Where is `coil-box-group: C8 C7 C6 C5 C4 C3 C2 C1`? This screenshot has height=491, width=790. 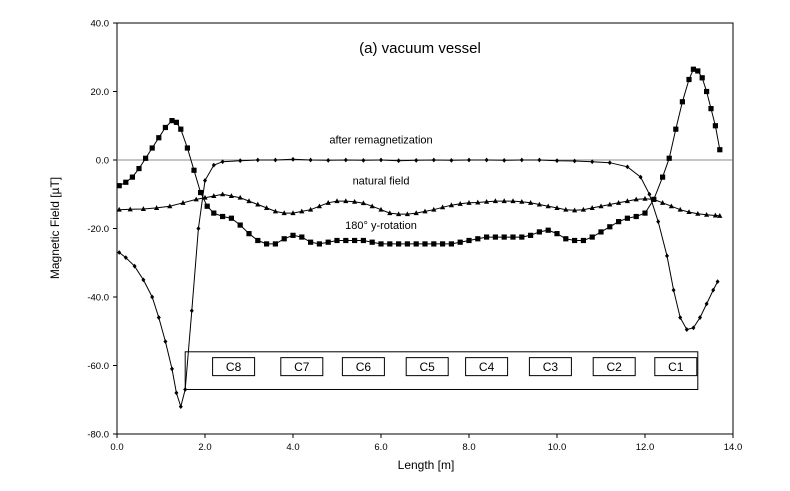 coil-box-group: C8 C7 C6 C5 C4 C3 C2 C1 is located at coordinates (441, 370).